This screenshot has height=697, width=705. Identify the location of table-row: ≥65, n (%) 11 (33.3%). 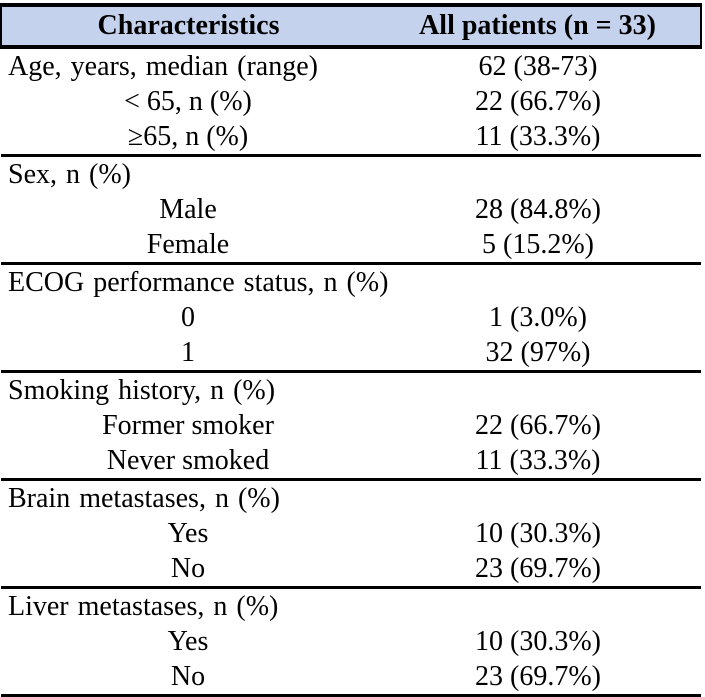
(351, 137).